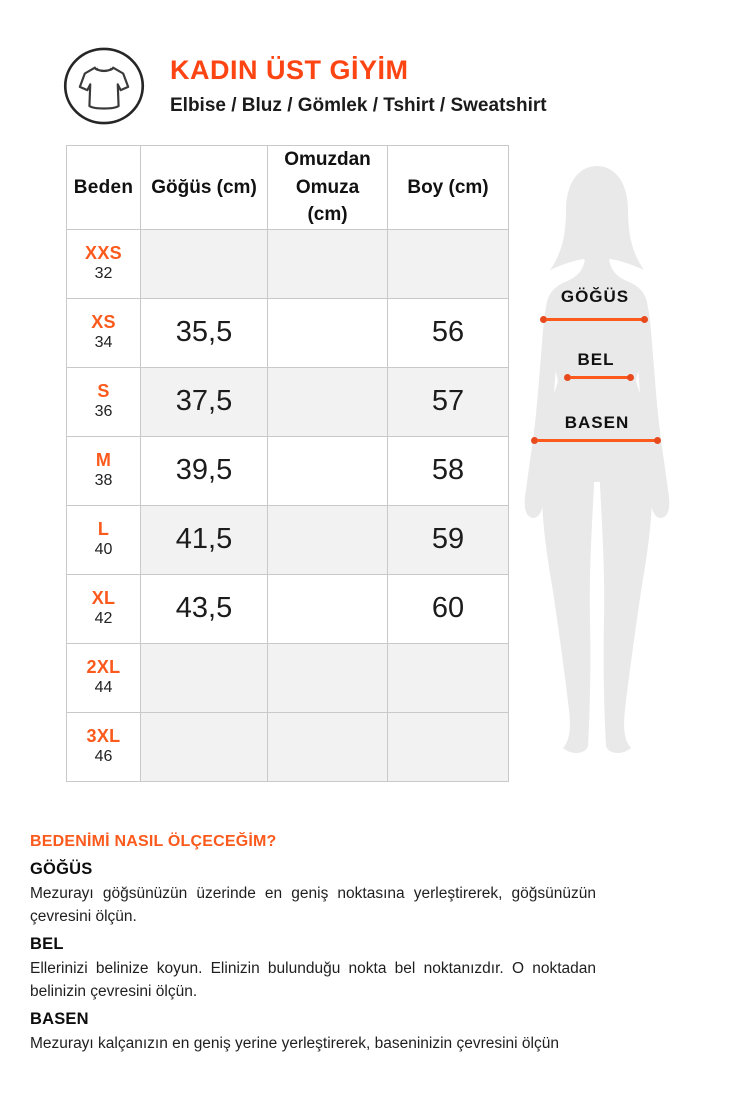 This screenshot has width=740, height=1110. What do you see at coordinates (103, 550) in the screenshot?
I see `size-eu: 40` at bounding box center [103, 550].